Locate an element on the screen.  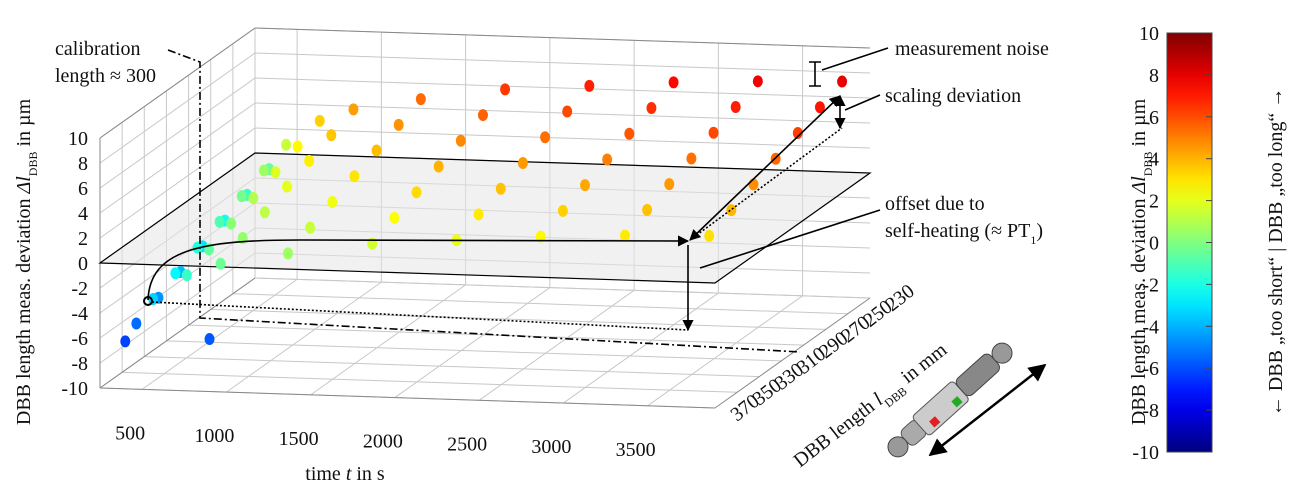
annotation-part: 1 is located at coordinates (1033, 240).